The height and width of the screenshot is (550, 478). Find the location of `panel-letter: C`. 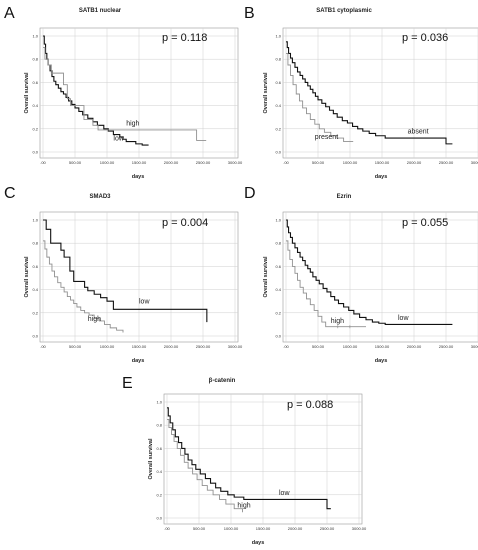

panel-letter: C is located at coordinates (10, 193).